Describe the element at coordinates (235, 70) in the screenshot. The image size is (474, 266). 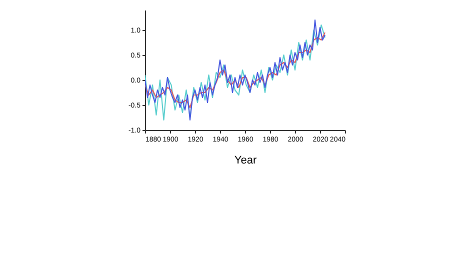
I see `line-series` at that location.